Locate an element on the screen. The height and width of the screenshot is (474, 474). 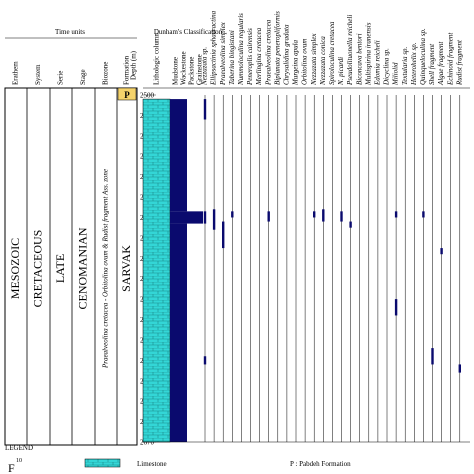
taxon-label: Pseudolituonella reicheli is located at coordinates (350, 50).